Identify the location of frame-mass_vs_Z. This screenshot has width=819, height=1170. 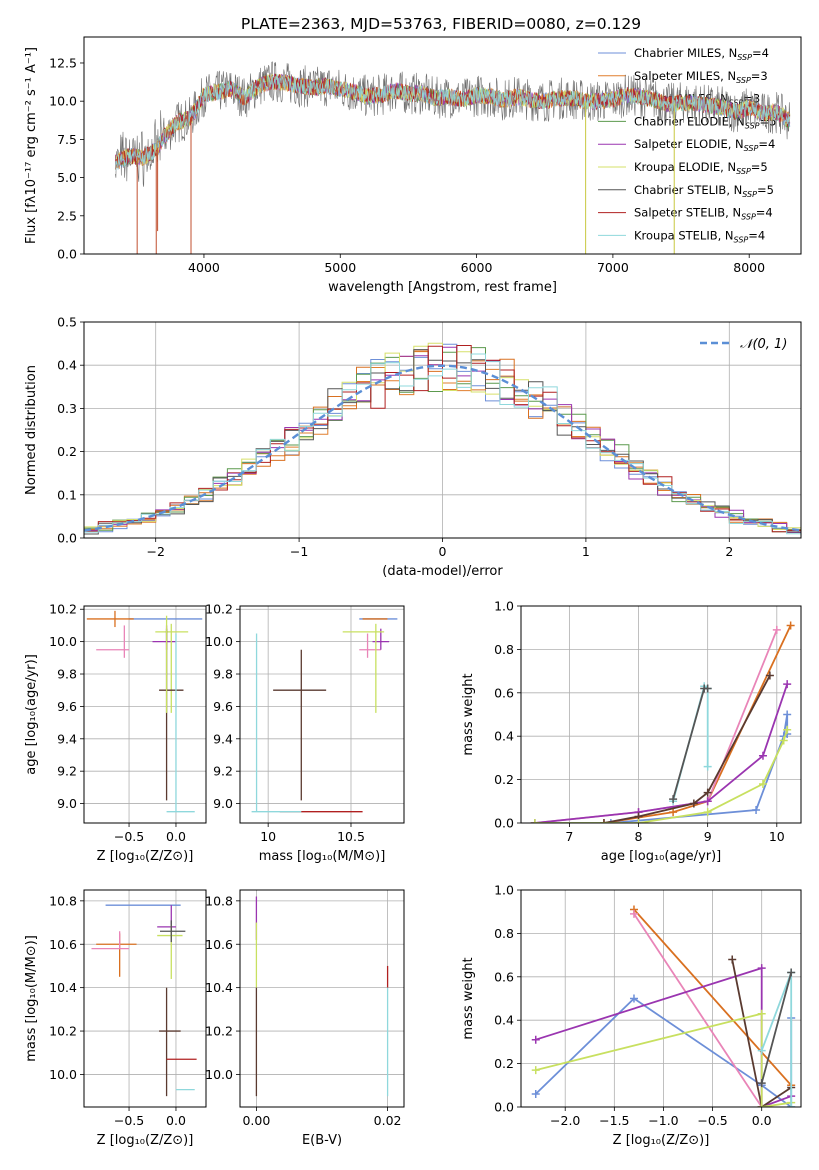
(145, 998).